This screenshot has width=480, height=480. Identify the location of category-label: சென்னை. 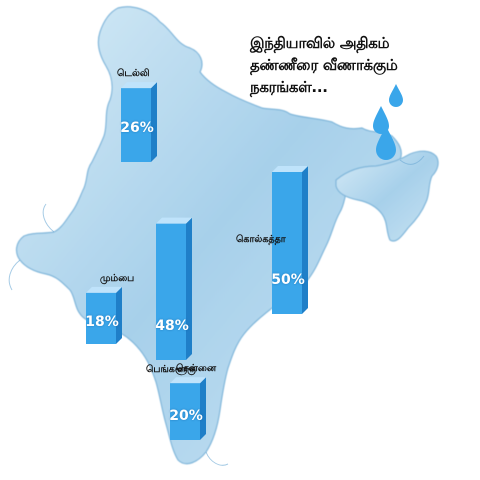
(196, 369).